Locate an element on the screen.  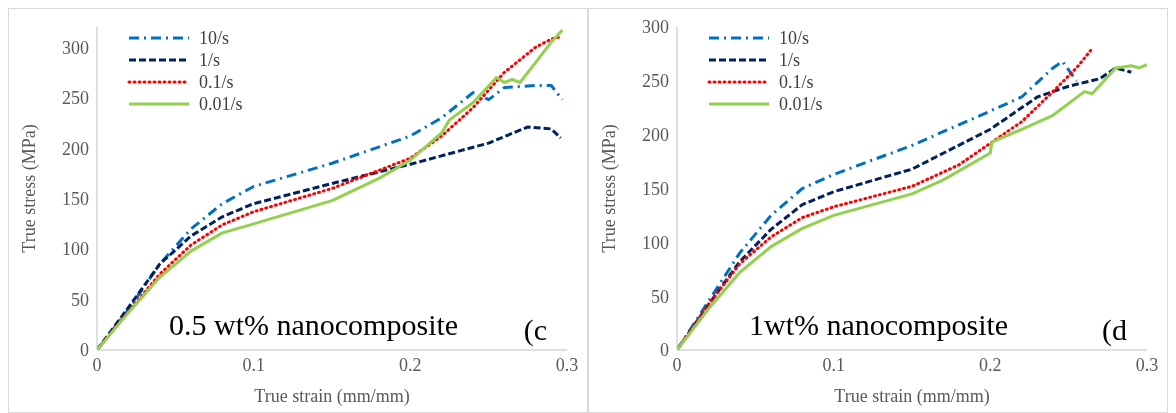
panel-note: (d is located at coordinates (1114, 330).